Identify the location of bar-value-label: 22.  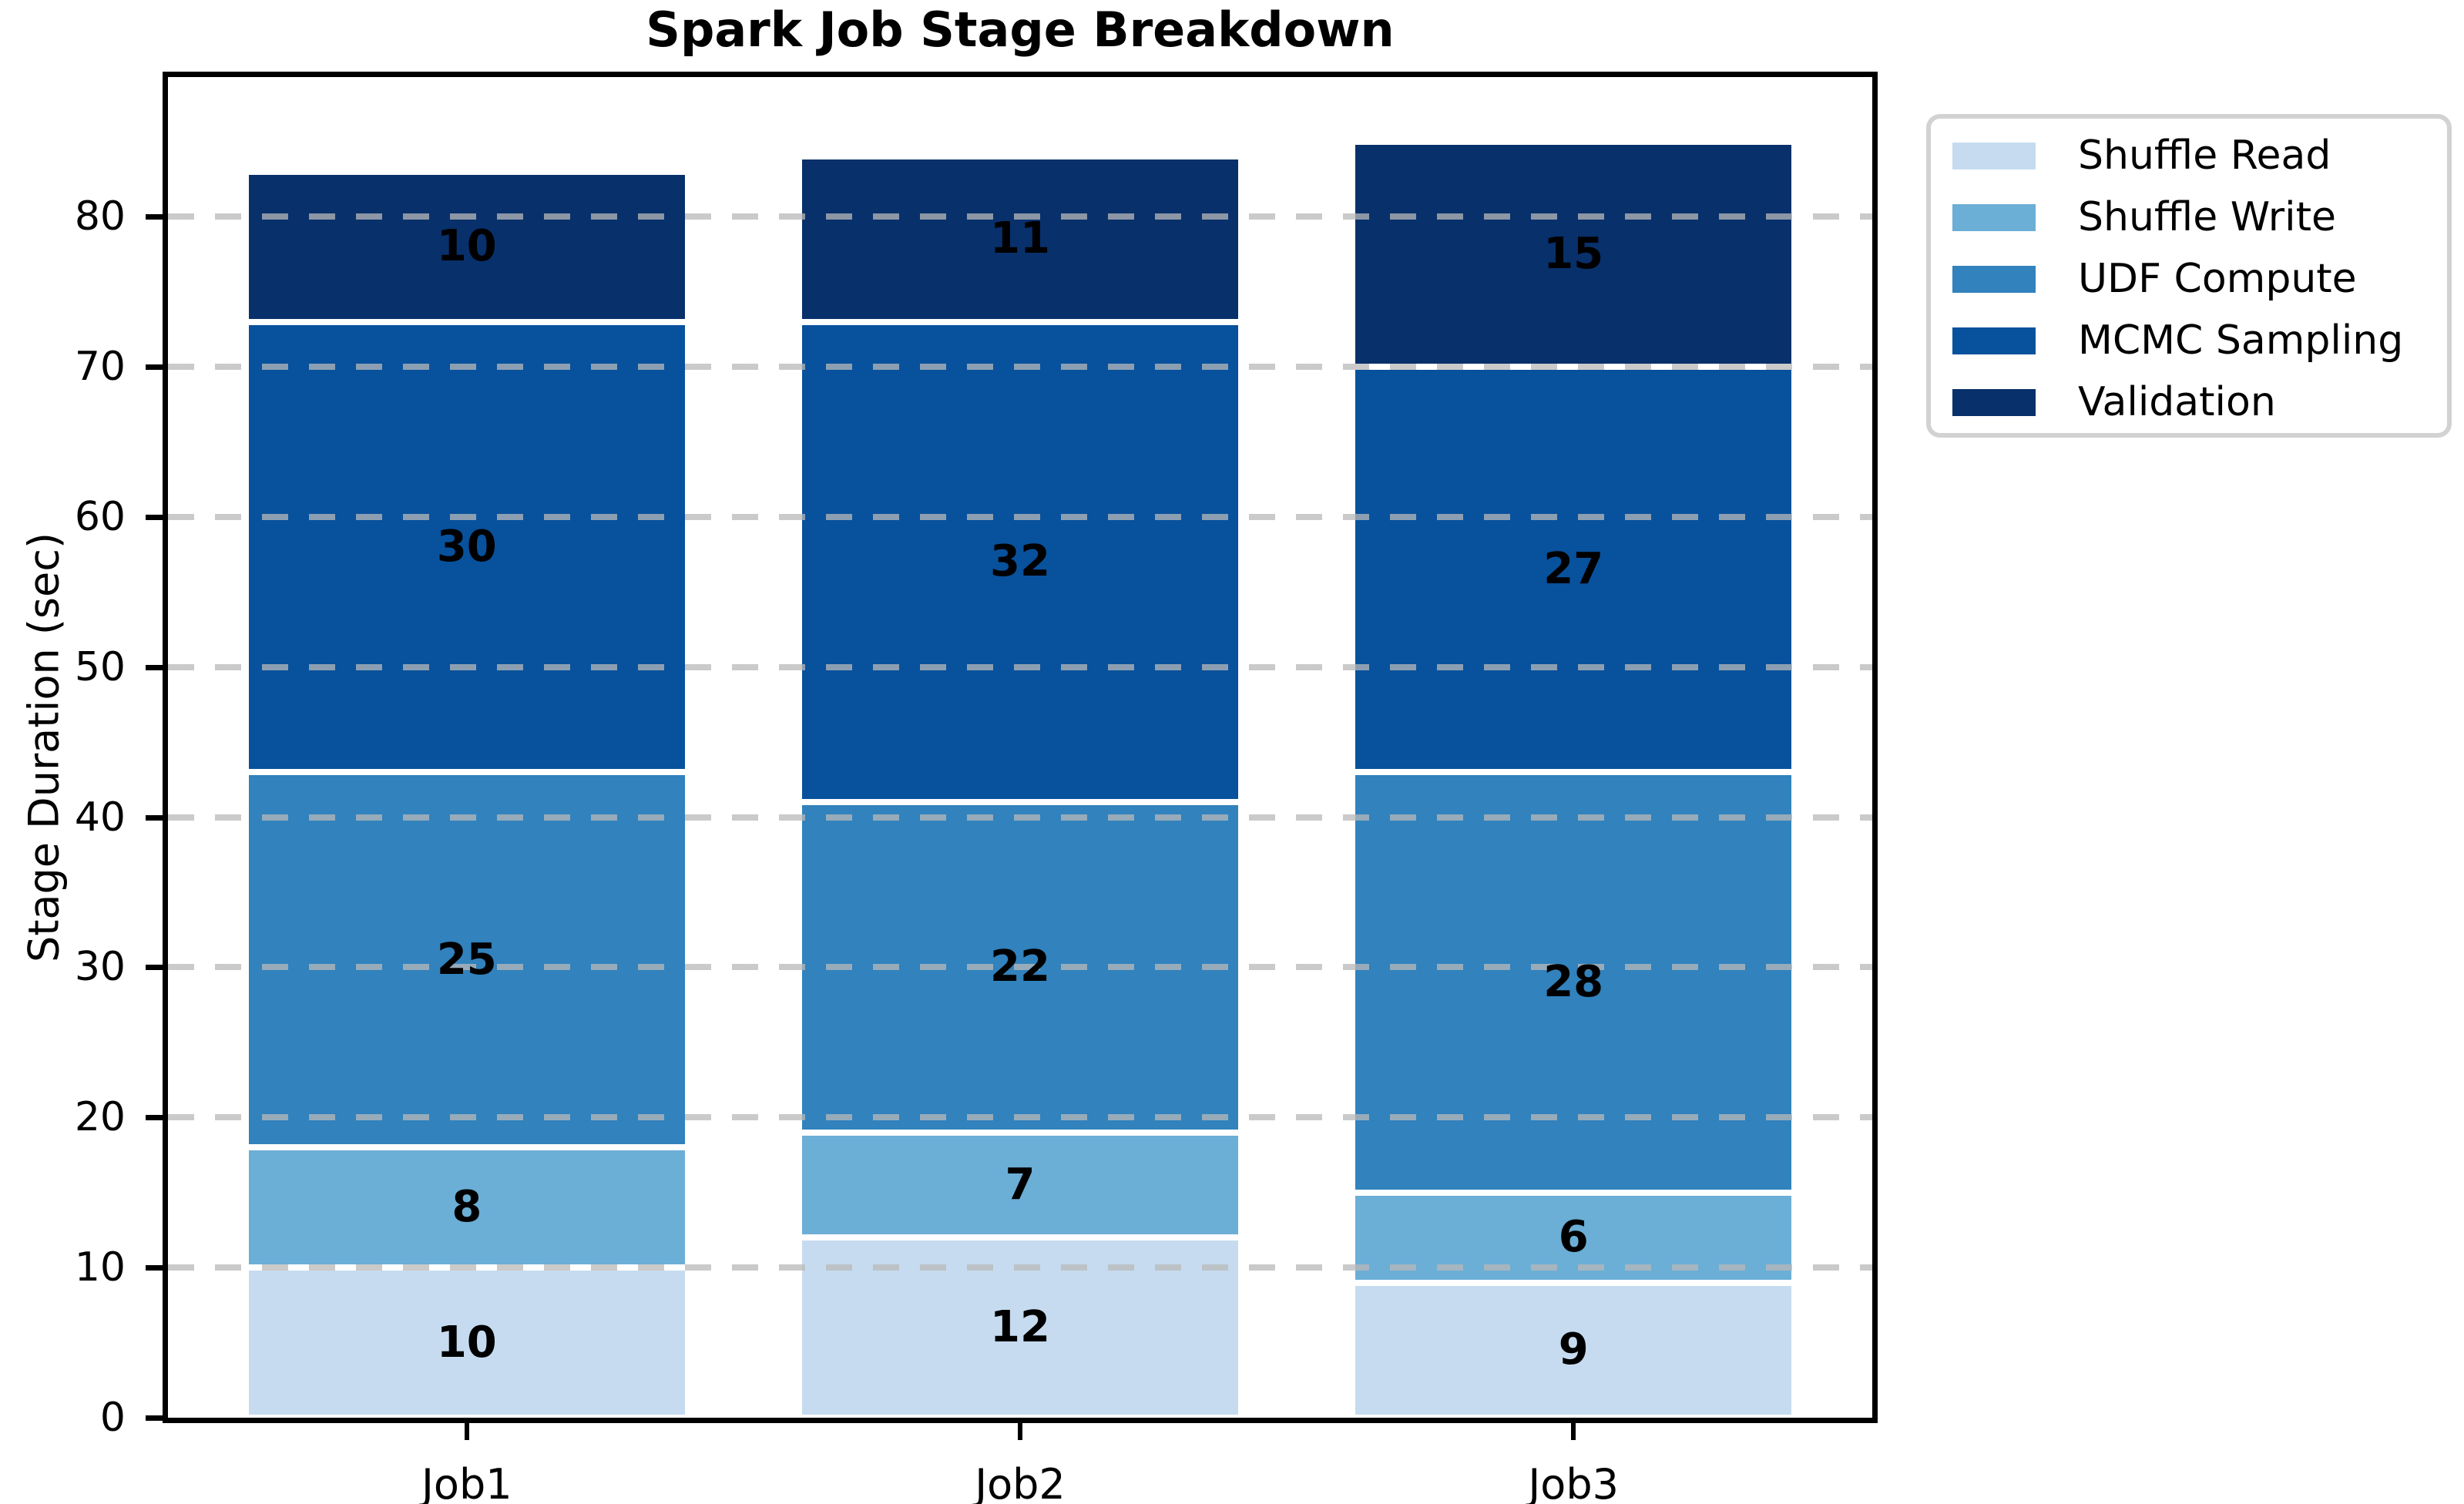
(1020, 967).